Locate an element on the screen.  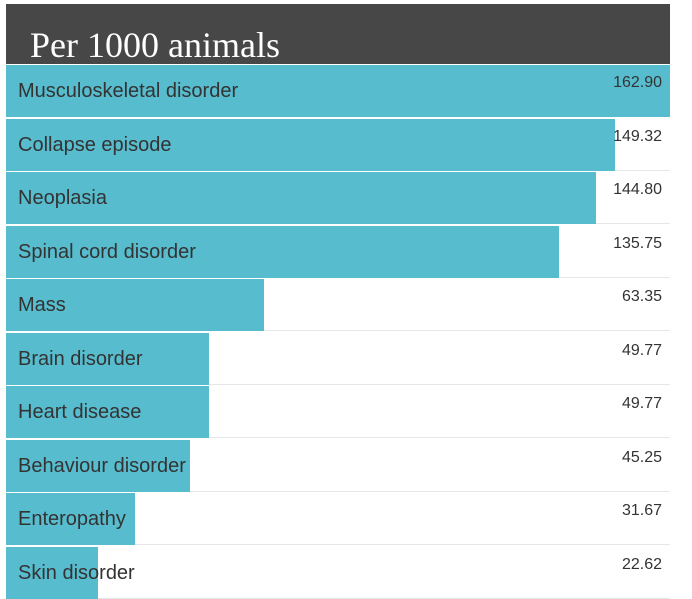
bar-row: Musculoskeletal disorder 162.90 is located at coordinates (338, 90).